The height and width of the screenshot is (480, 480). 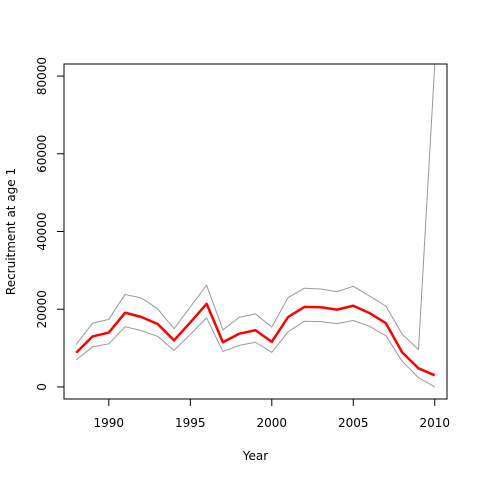 I want to click on x-tick-label: 2005, so click(x=353, y=423).